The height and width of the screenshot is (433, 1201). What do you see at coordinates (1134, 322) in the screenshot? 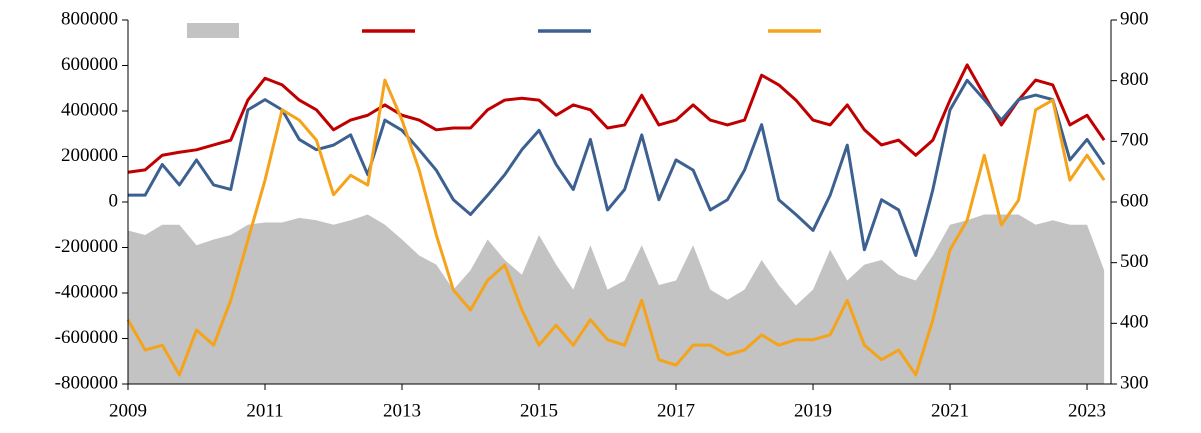
I see `y2-tick-label: 400` at bounding box center [1134, 322].